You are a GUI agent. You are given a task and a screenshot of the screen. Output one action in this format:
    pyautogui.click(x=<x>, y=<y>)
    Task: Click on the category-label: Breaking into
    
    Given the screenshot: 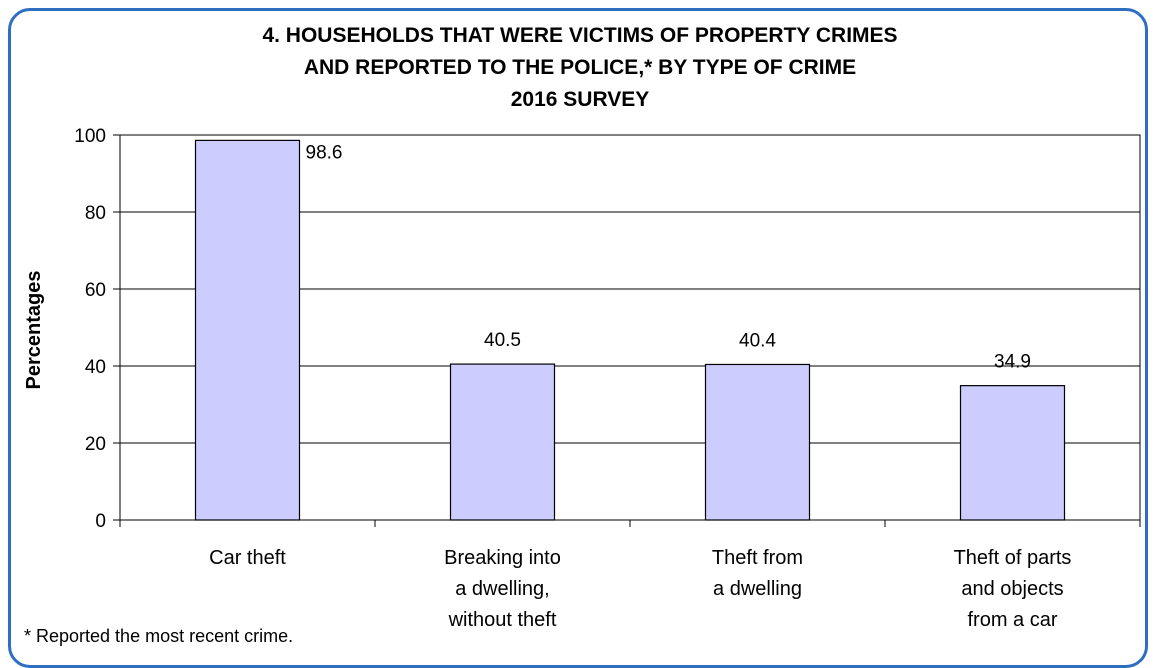 What is the action you would take?
    pyautogui.click(x=502, y=558)
    